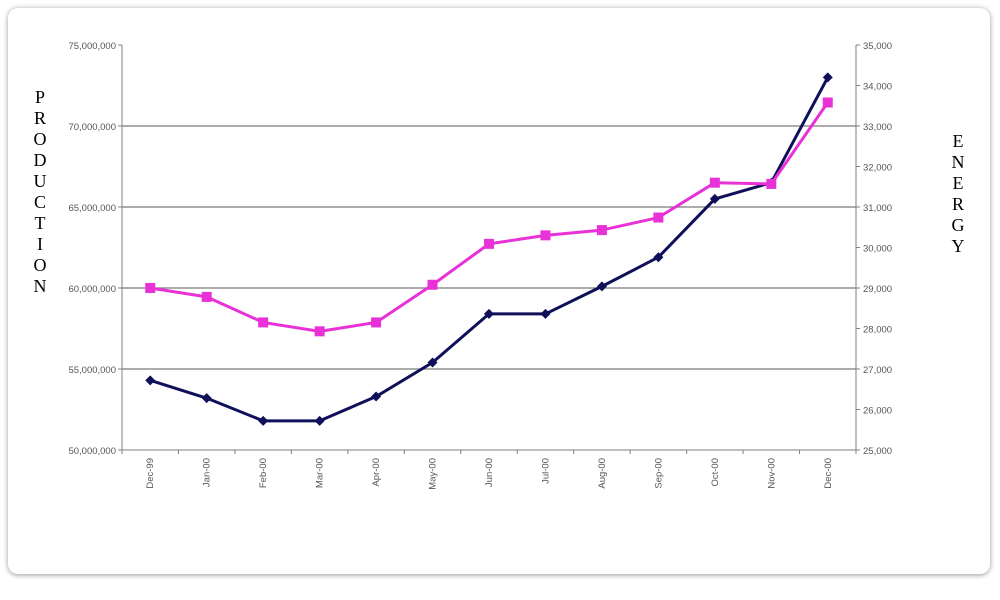 This screenshot has width=1000, height=600. What do you see at coordinates (877, 370) in the screenshot?
I see `right-tick-label: 27,000` at bounding box center [877, 370].